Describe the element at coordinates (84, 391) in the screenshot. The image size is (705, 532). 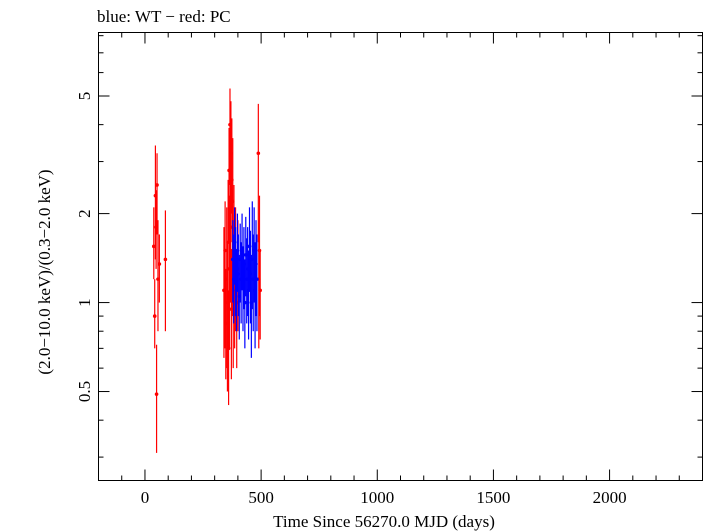
I see `y-tick-label: 0.5` at that location.